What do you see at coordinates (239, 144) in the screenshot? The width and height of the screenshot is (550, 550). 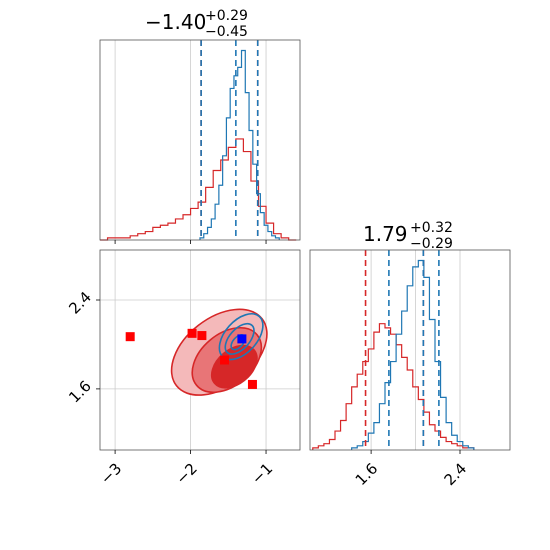 I see `param1-hist-blue` at bounding box center [239, 144].